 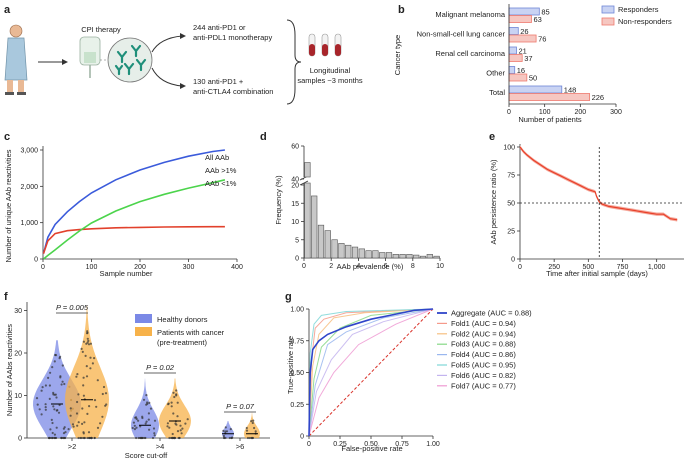 What do you see at coordinates (240, 446) in the screenshot?
I see `f-x-tick-label: >6` at bounding box center [240, 446].